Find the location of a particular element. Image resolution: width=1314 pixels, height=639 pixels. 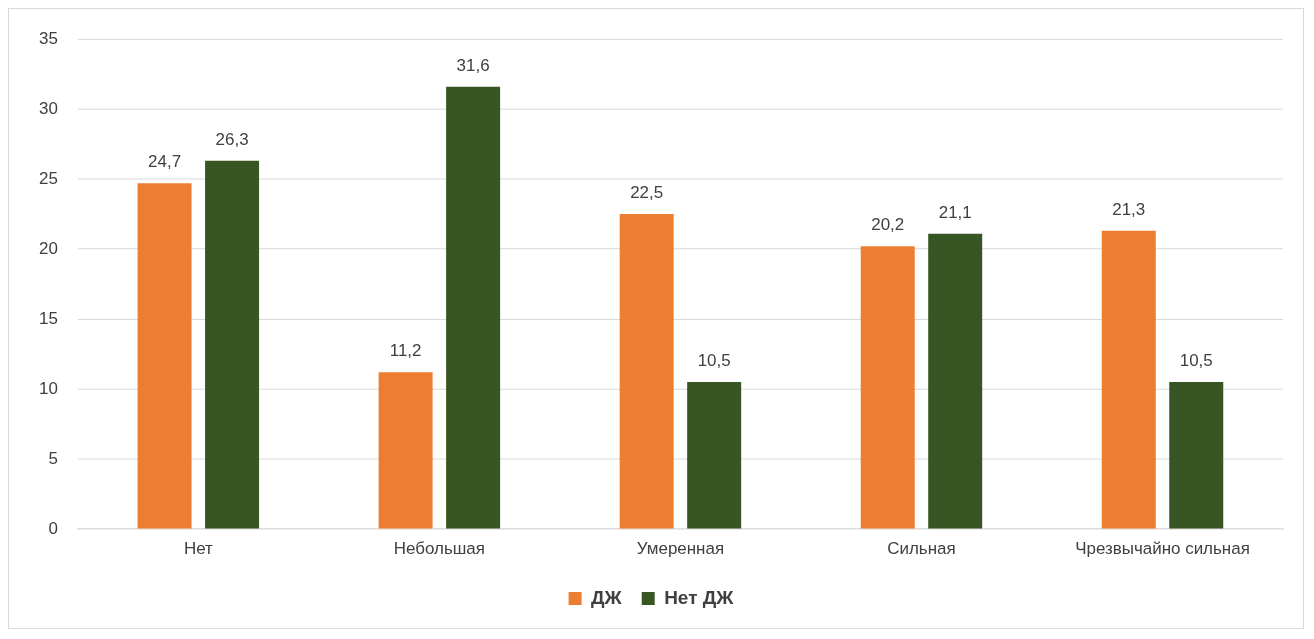

legend-label: Нет ДЖ is located at coordinates (699, 597).